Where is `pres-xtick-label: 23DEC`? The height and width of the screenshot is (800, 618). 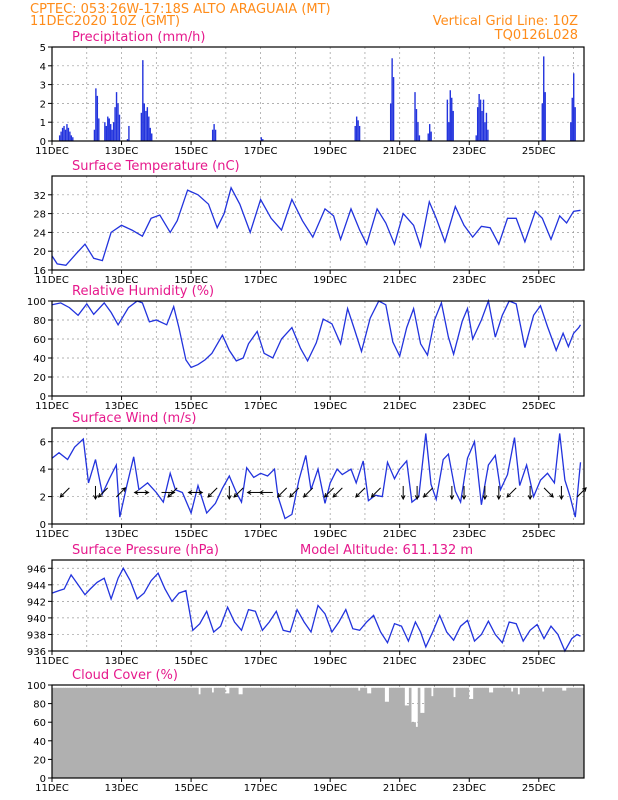 pres-xtick-label: 23DEC is located at coordinates (469, 661).